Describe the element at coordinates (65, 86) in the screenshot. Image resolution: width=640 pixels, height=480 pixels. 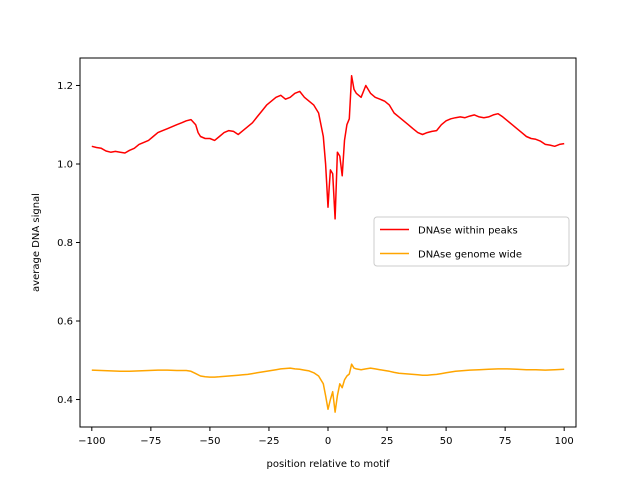
I see `y-tick-label: 1.2` at that location.